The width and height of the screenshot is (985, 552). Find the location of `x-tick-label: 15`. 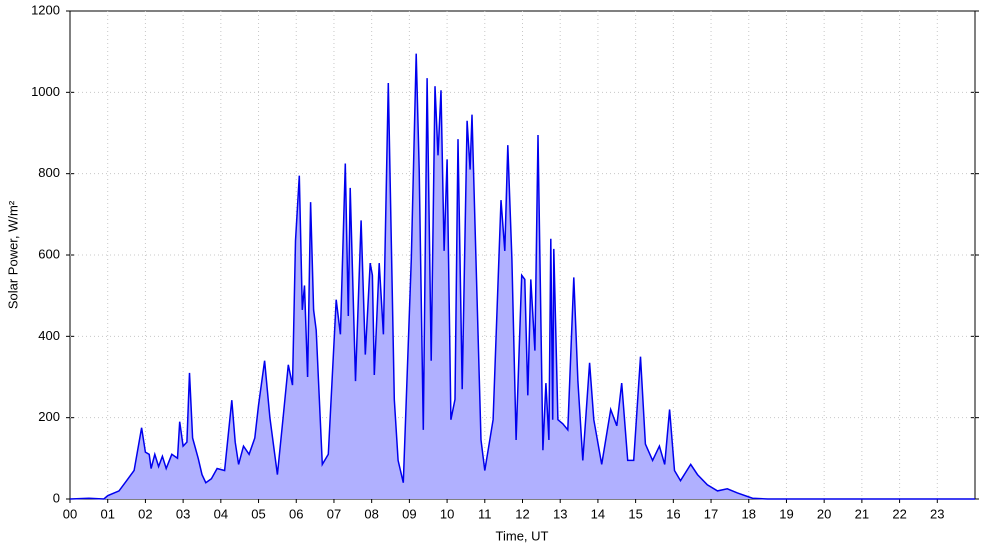

x-tick-label: 15 is located at coordinates (635, 513).